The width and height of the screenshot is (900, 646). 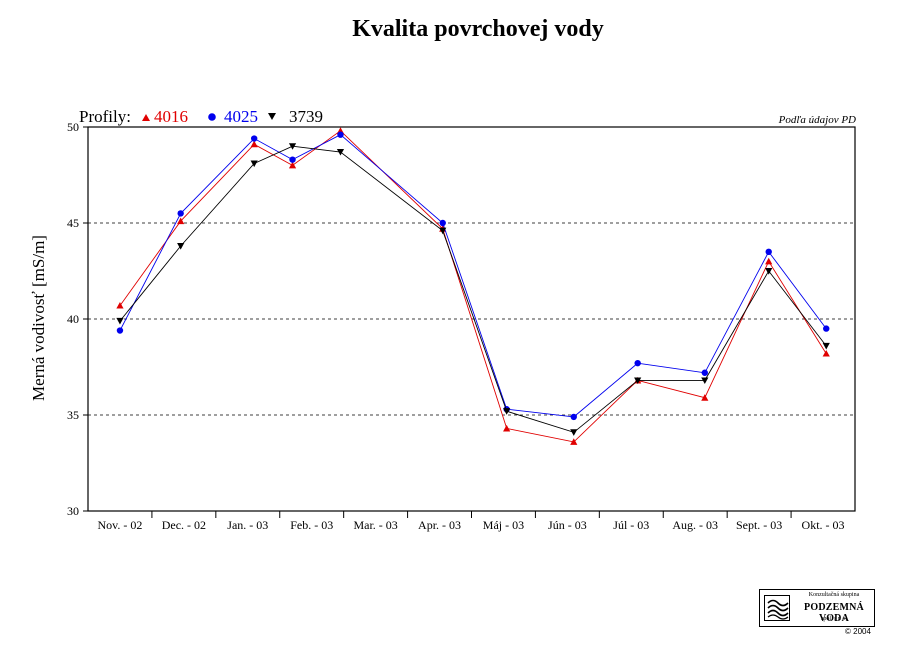 I want to click on source-note: Podľa údajov PD, so click(x=817, y=120).